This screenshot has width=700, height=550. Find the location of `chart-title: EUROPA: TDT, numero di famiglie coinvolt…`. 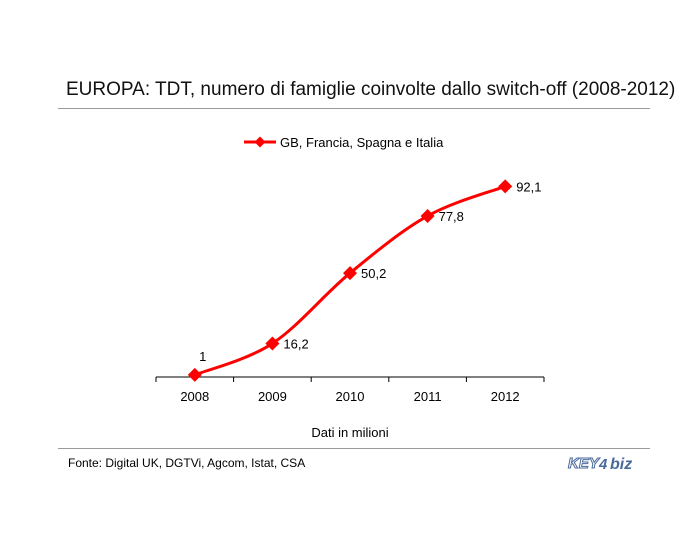

chart-title: EUROPA: TDT, numero di famiglie coinvolt… is located at coordinates (371, 89).